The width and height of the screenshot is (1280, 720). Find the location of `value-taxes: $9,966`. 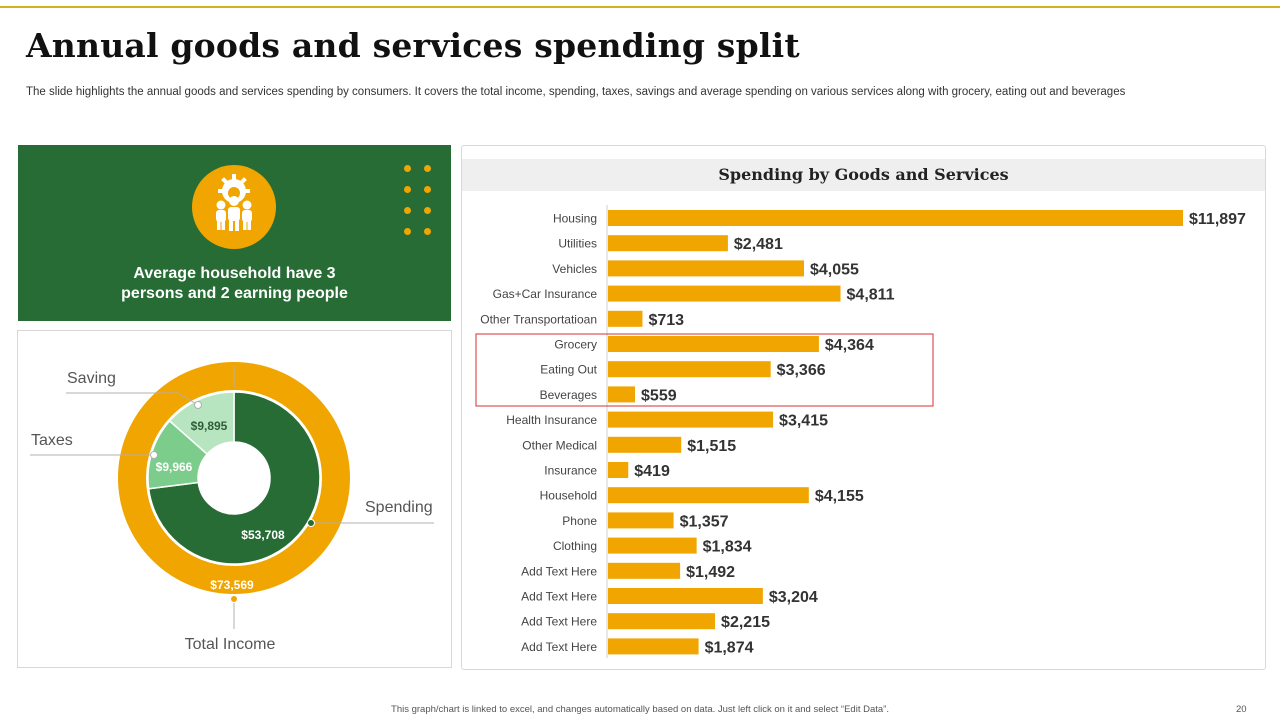

value-taxes: $9,966 is located at coordinates (174, 467).